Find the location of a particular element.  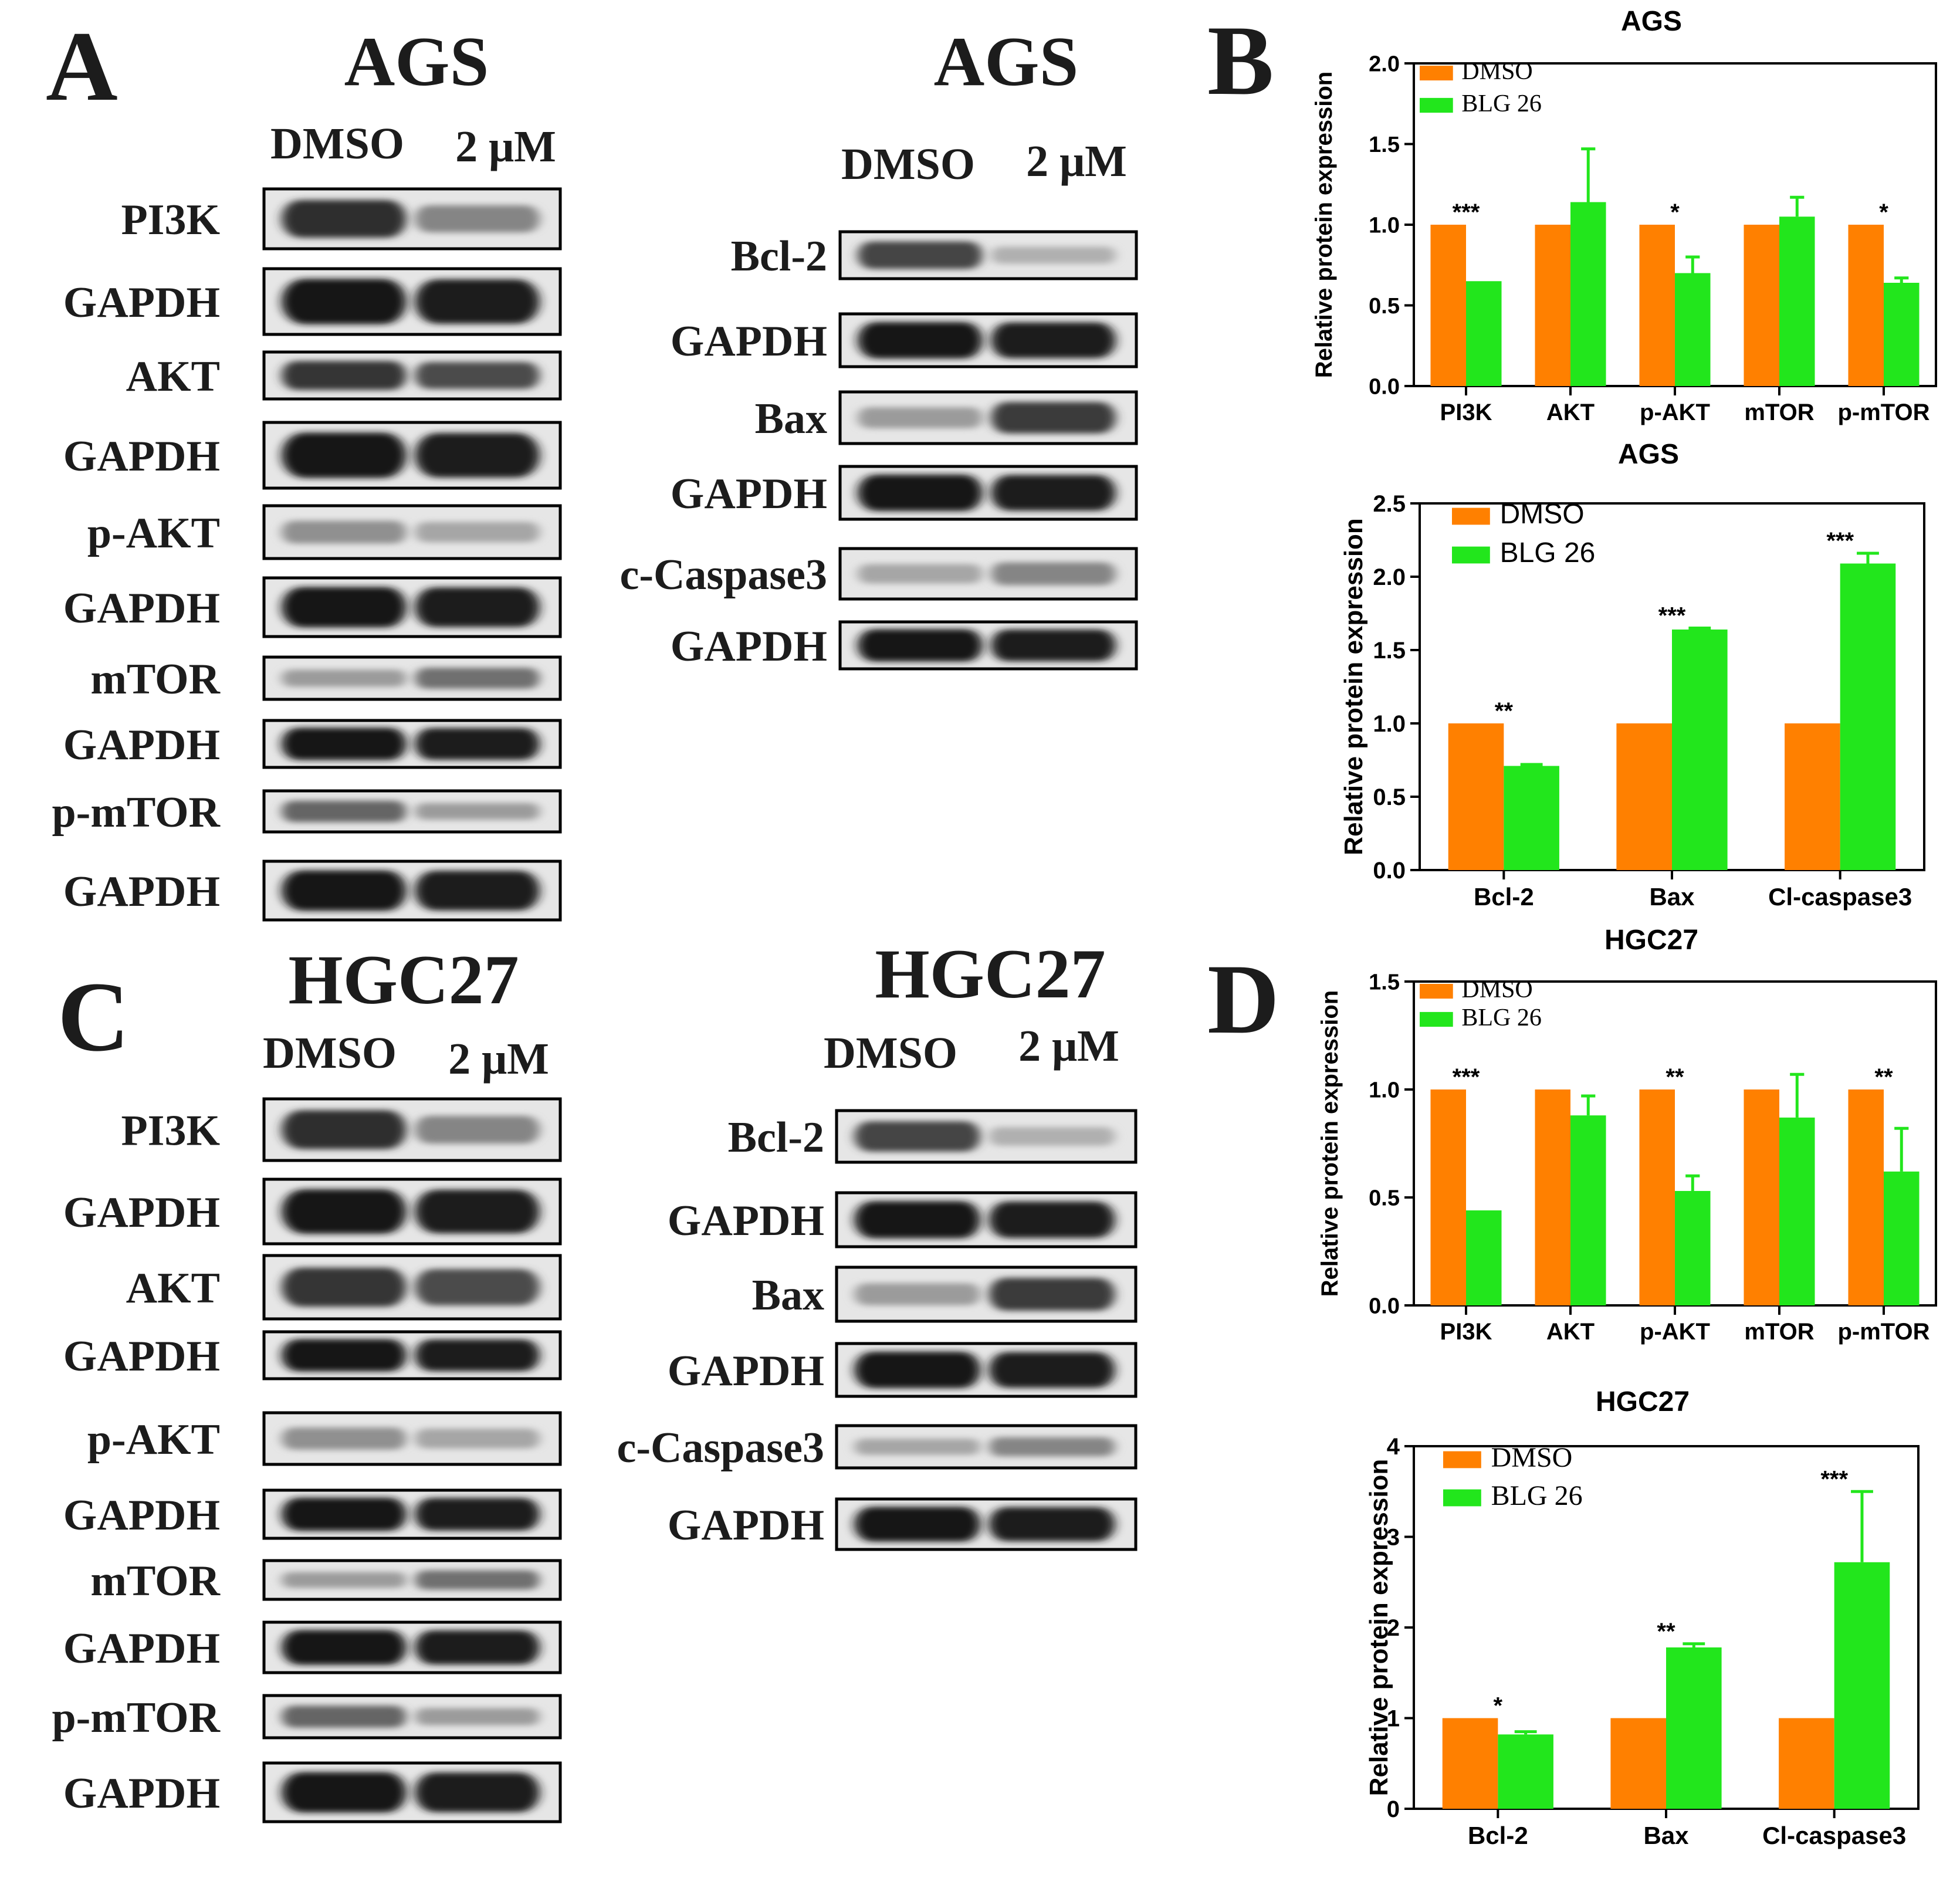

blot-title: HGC27 is located at coordinates (990, 974).